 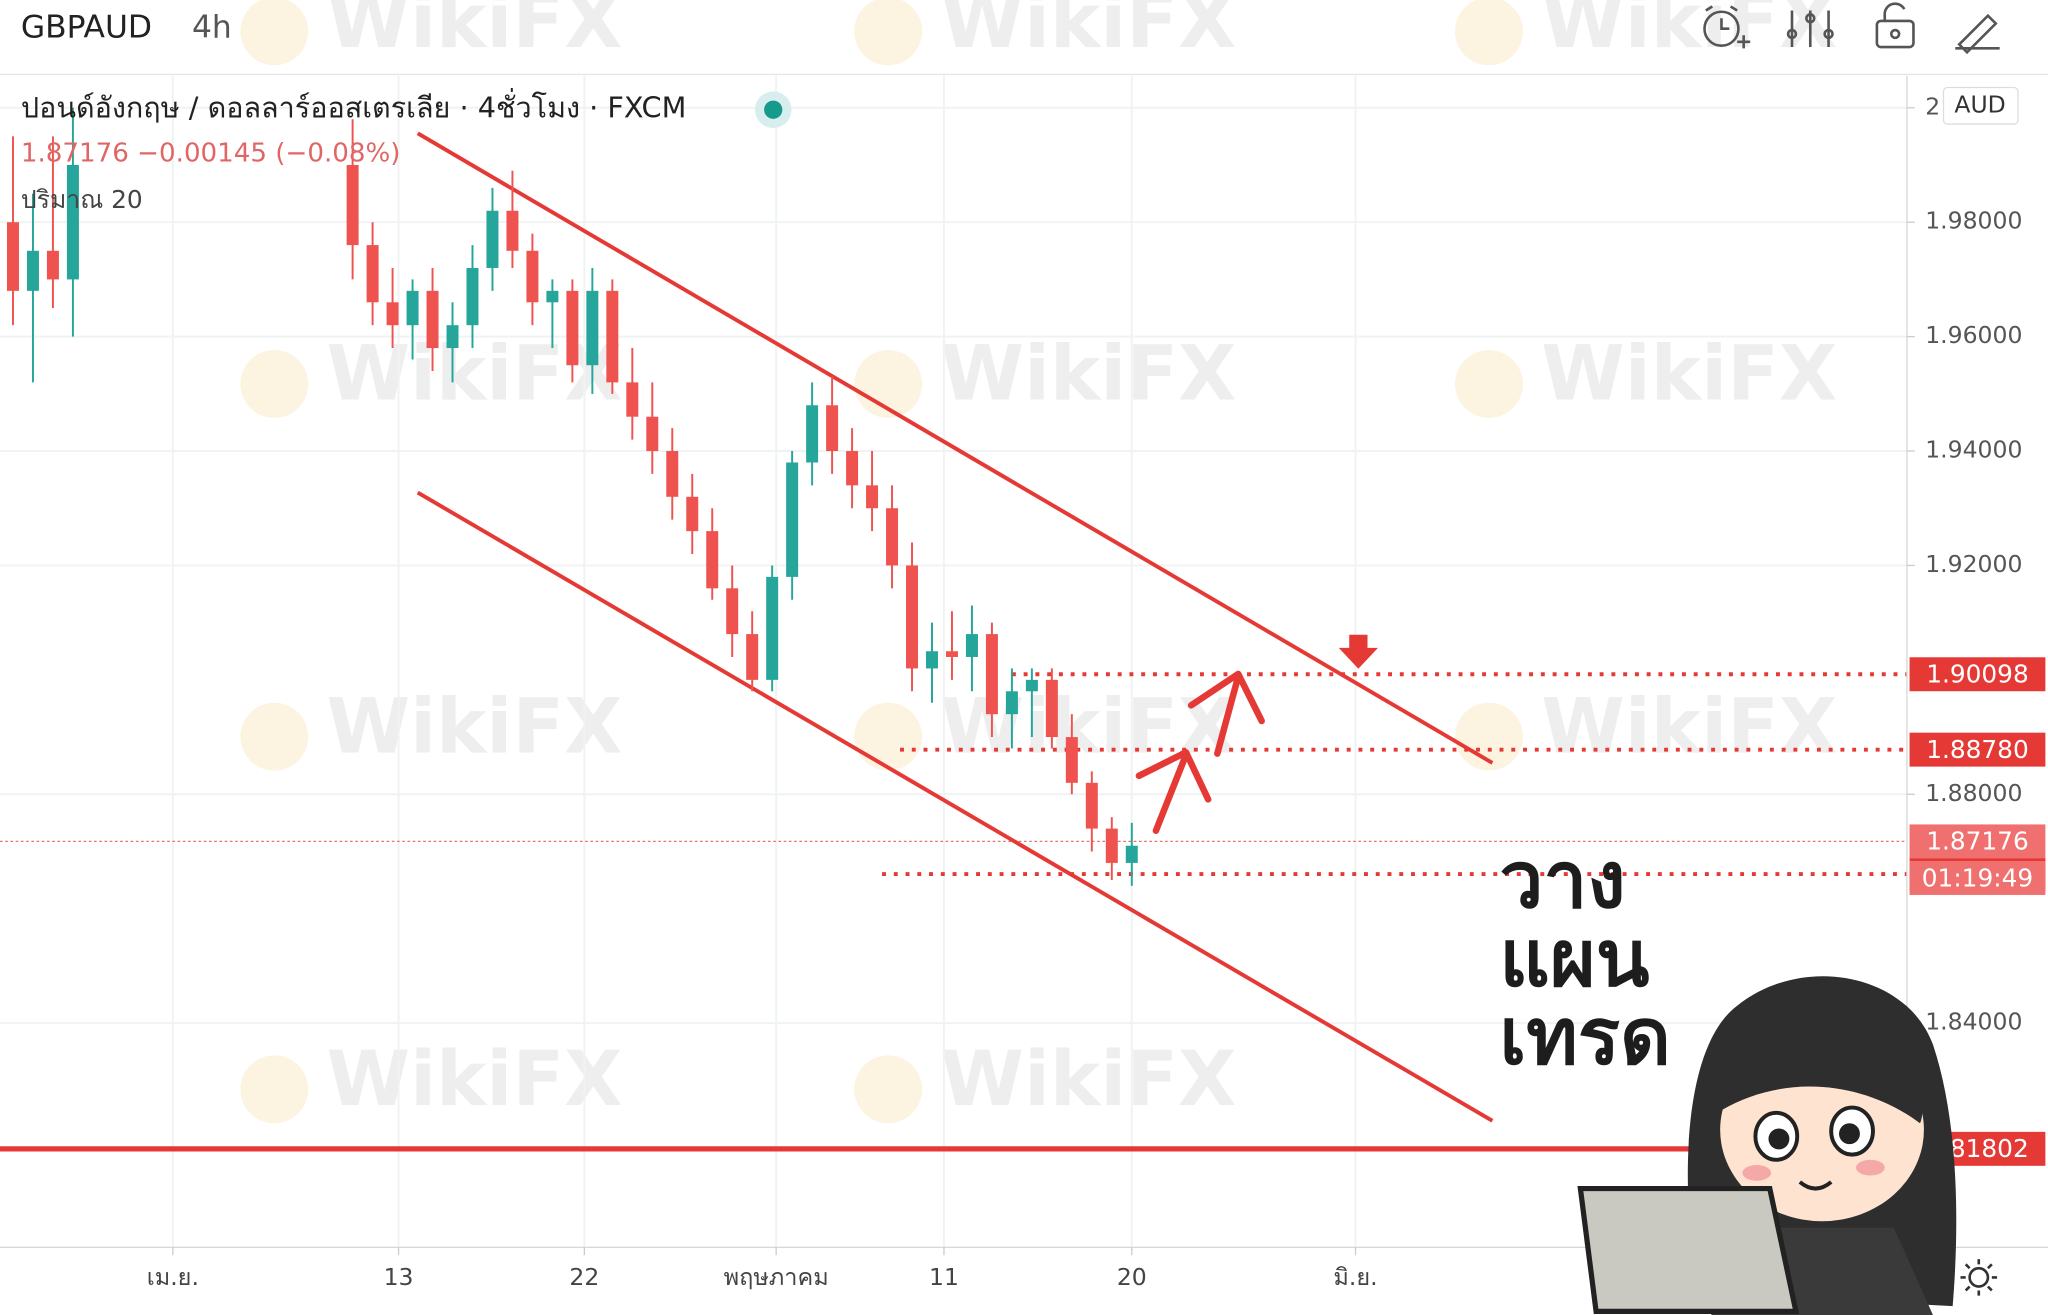 I want to click on x-tick-label: 20, so click(x=1132, y=1277).